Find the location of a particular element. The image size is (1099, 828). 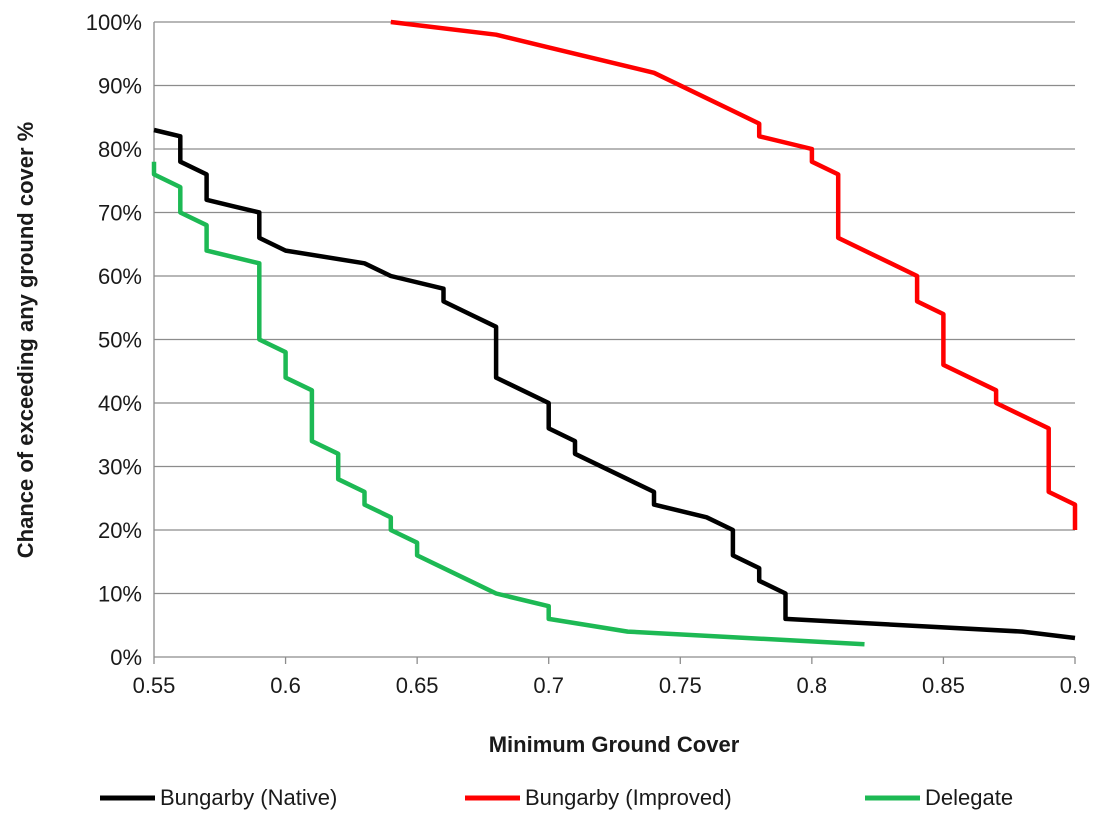

x-tick-label: 0.55 is located at coordinates (154, 685).